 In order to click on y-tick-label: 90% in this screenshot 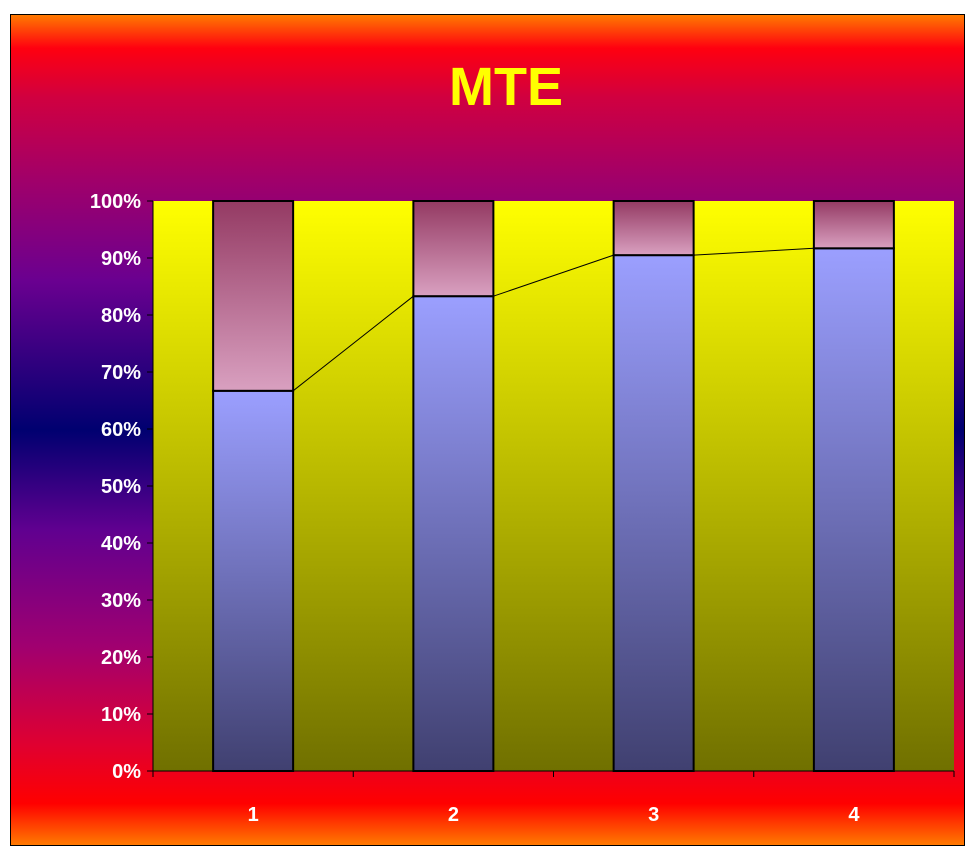, I will do `click(121, 259)`.